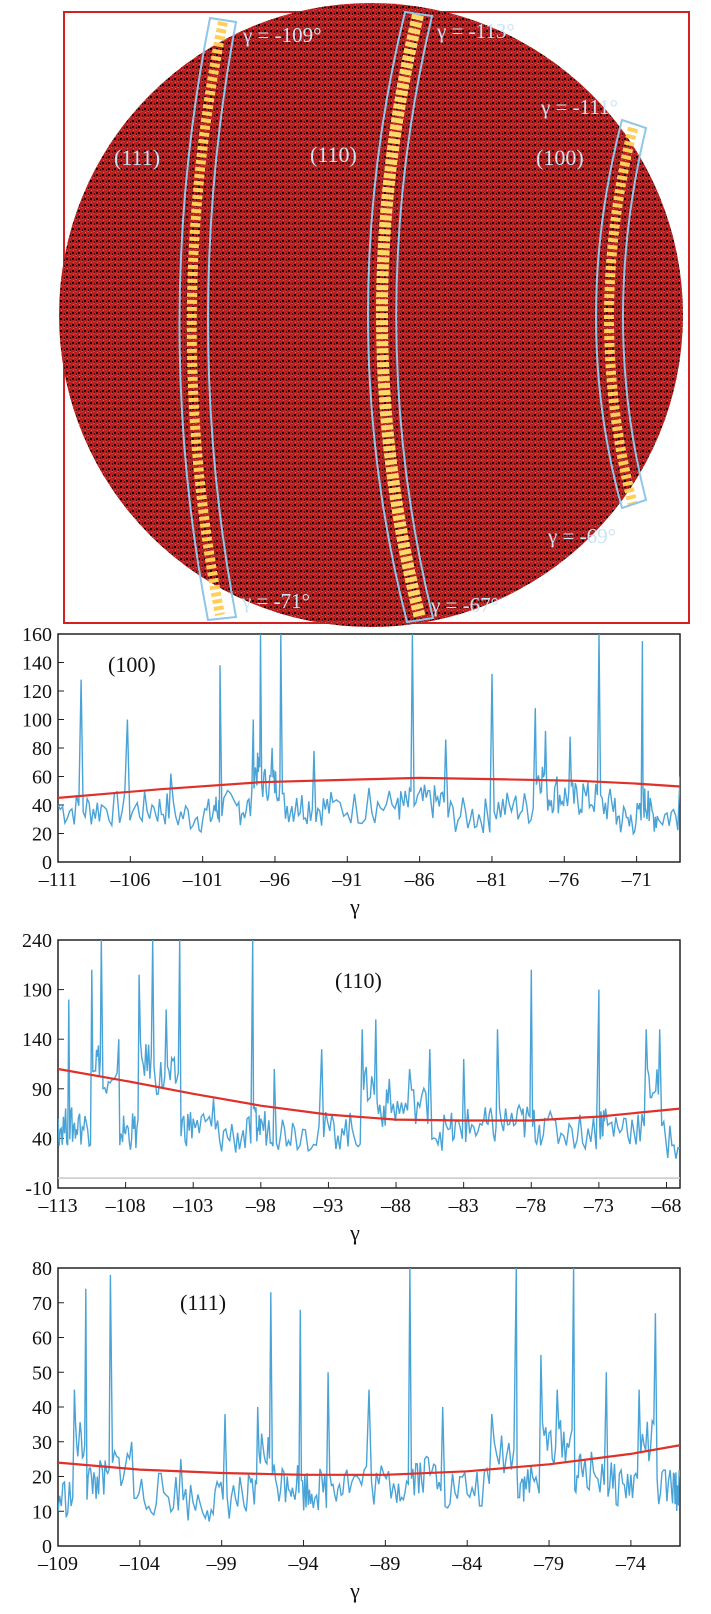 The height and width of the screenshot is (1614, 711). Describe the element at coordinates (37, 692) in the screenshot. I see `y-tick-label: 120` at that location.